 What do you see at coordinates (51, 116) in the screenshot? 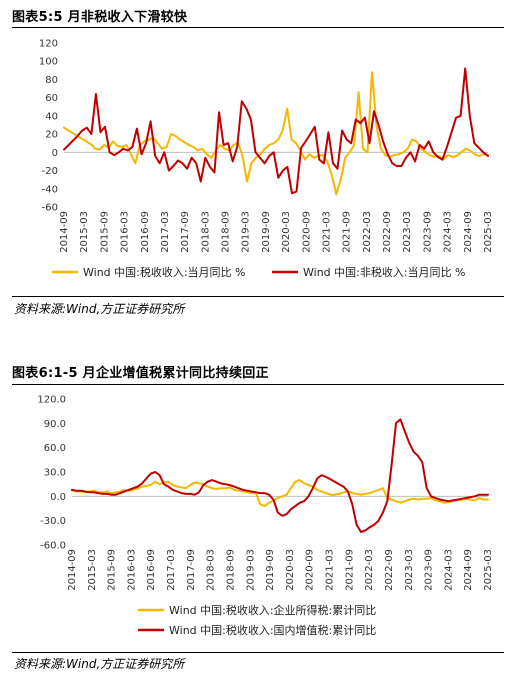
I see `y-tick-label: 40` at bounding box center [51, 116].